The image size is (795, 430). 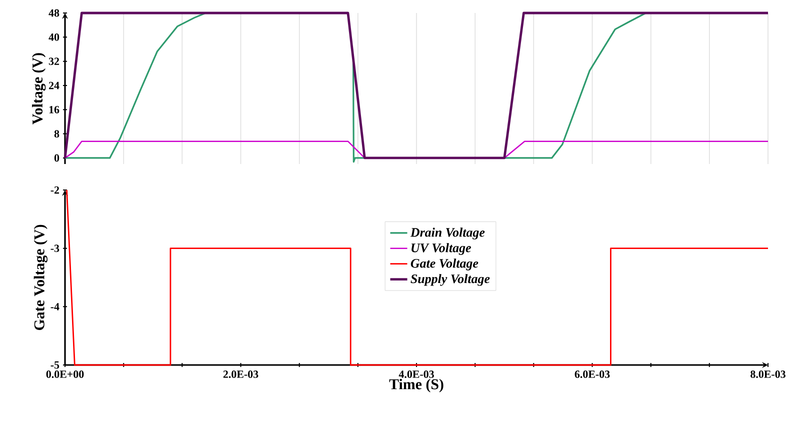 I want to click on y-tick-label: 48, so click(x=54, y=13).